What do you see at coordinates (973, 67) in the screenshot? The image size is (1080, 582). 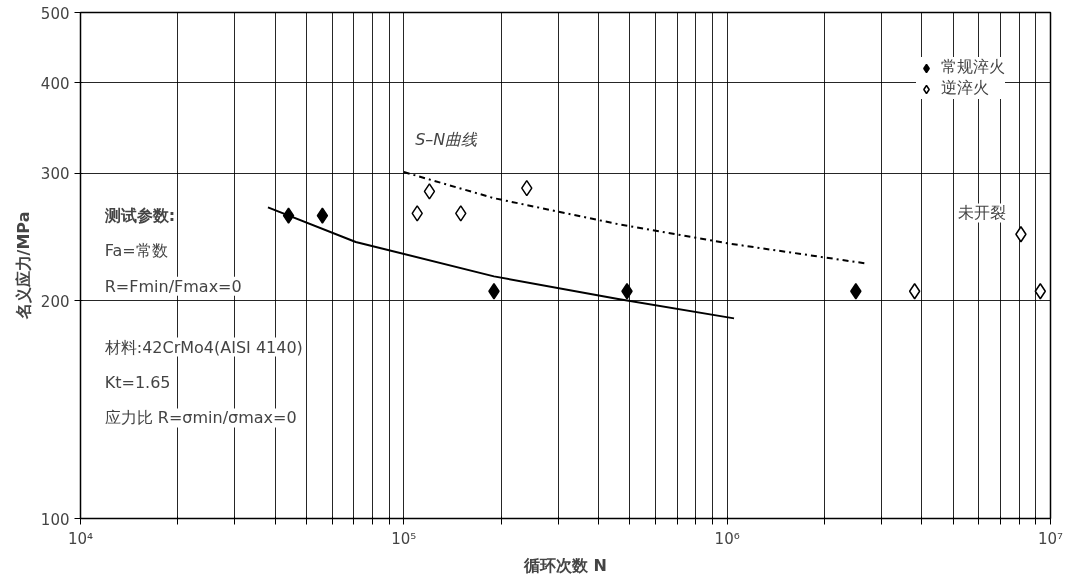 I see `legend-label: 常规淬火` at bounding box center [973, 67].